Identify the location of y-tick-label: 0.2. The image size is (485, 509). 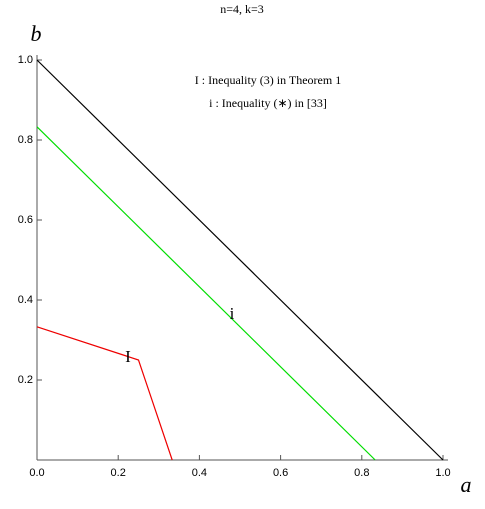
(25, 380).